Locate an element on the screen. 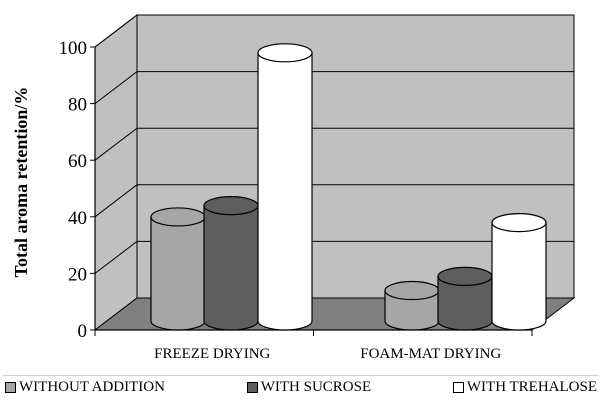 The height and width of the screenshot is (402, 603). legend-label: WITH SUCROSE is located at coordinates (316, 387).